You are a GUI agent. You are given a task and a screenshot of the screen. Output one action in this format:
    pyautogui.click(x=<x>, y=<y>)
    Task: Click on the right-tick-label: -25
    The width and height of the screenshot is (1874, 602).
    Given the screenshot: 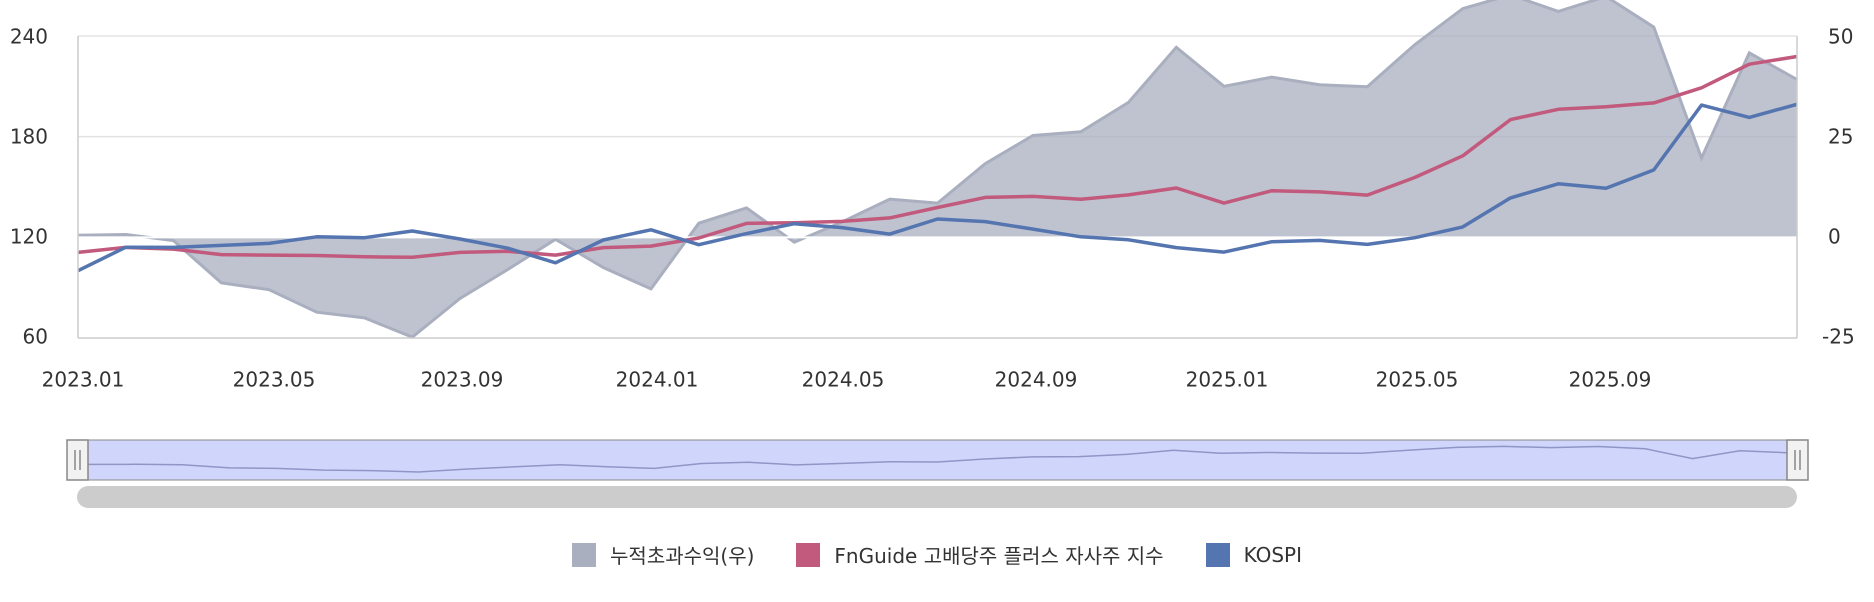 What is the action you would take?
    pyautogui.click(x=1838, y=337)
    